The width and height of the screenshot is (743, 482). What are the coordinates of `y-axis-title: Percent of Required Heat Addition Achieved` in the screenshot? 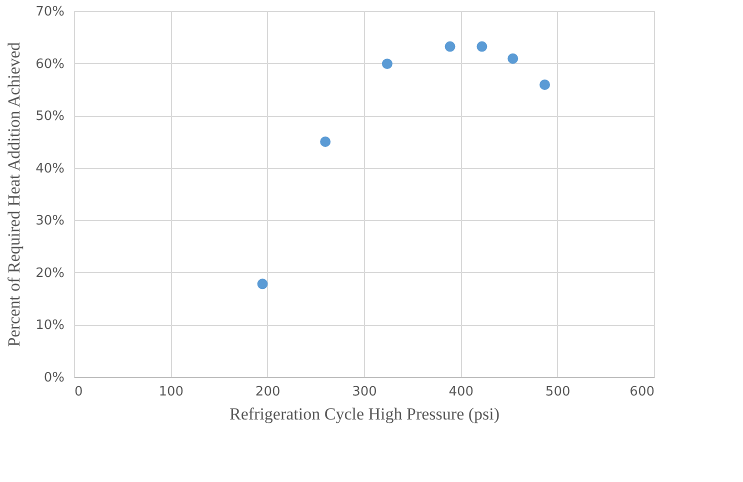 It's located at (14, 194).